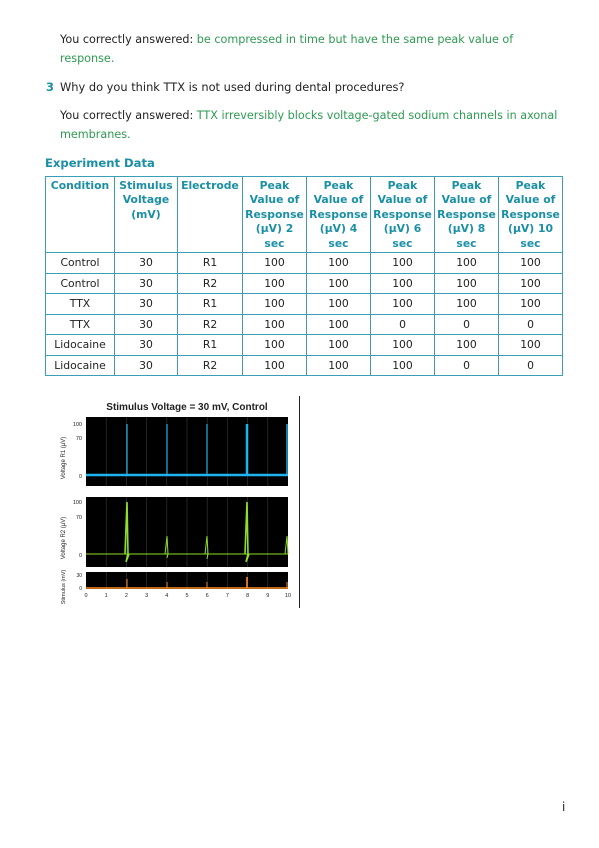 This screenshot has height=848, width=599. I want to click on table-row: TTX 30 R1 100 100 100 100 100, so click(304, 304).